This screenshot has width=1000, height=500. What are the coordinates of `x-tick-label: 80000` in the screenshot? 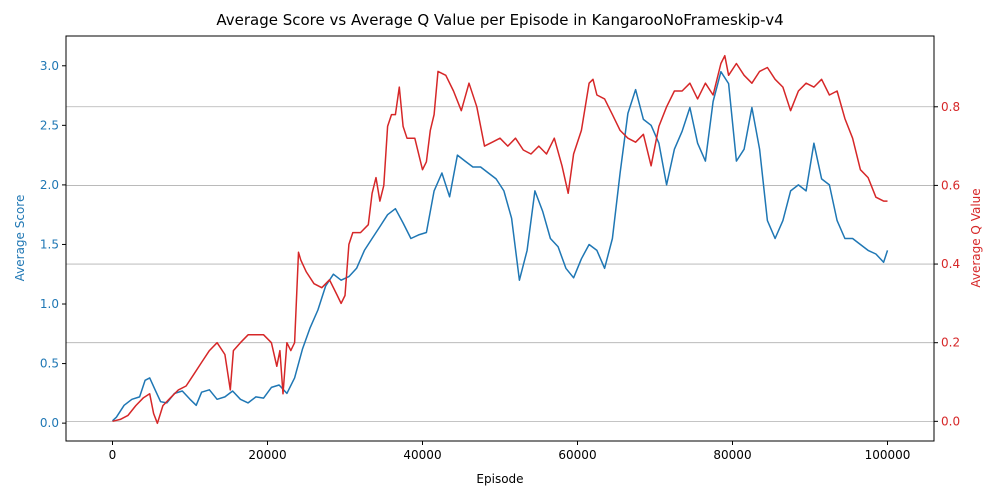 It's located at (732, 455).